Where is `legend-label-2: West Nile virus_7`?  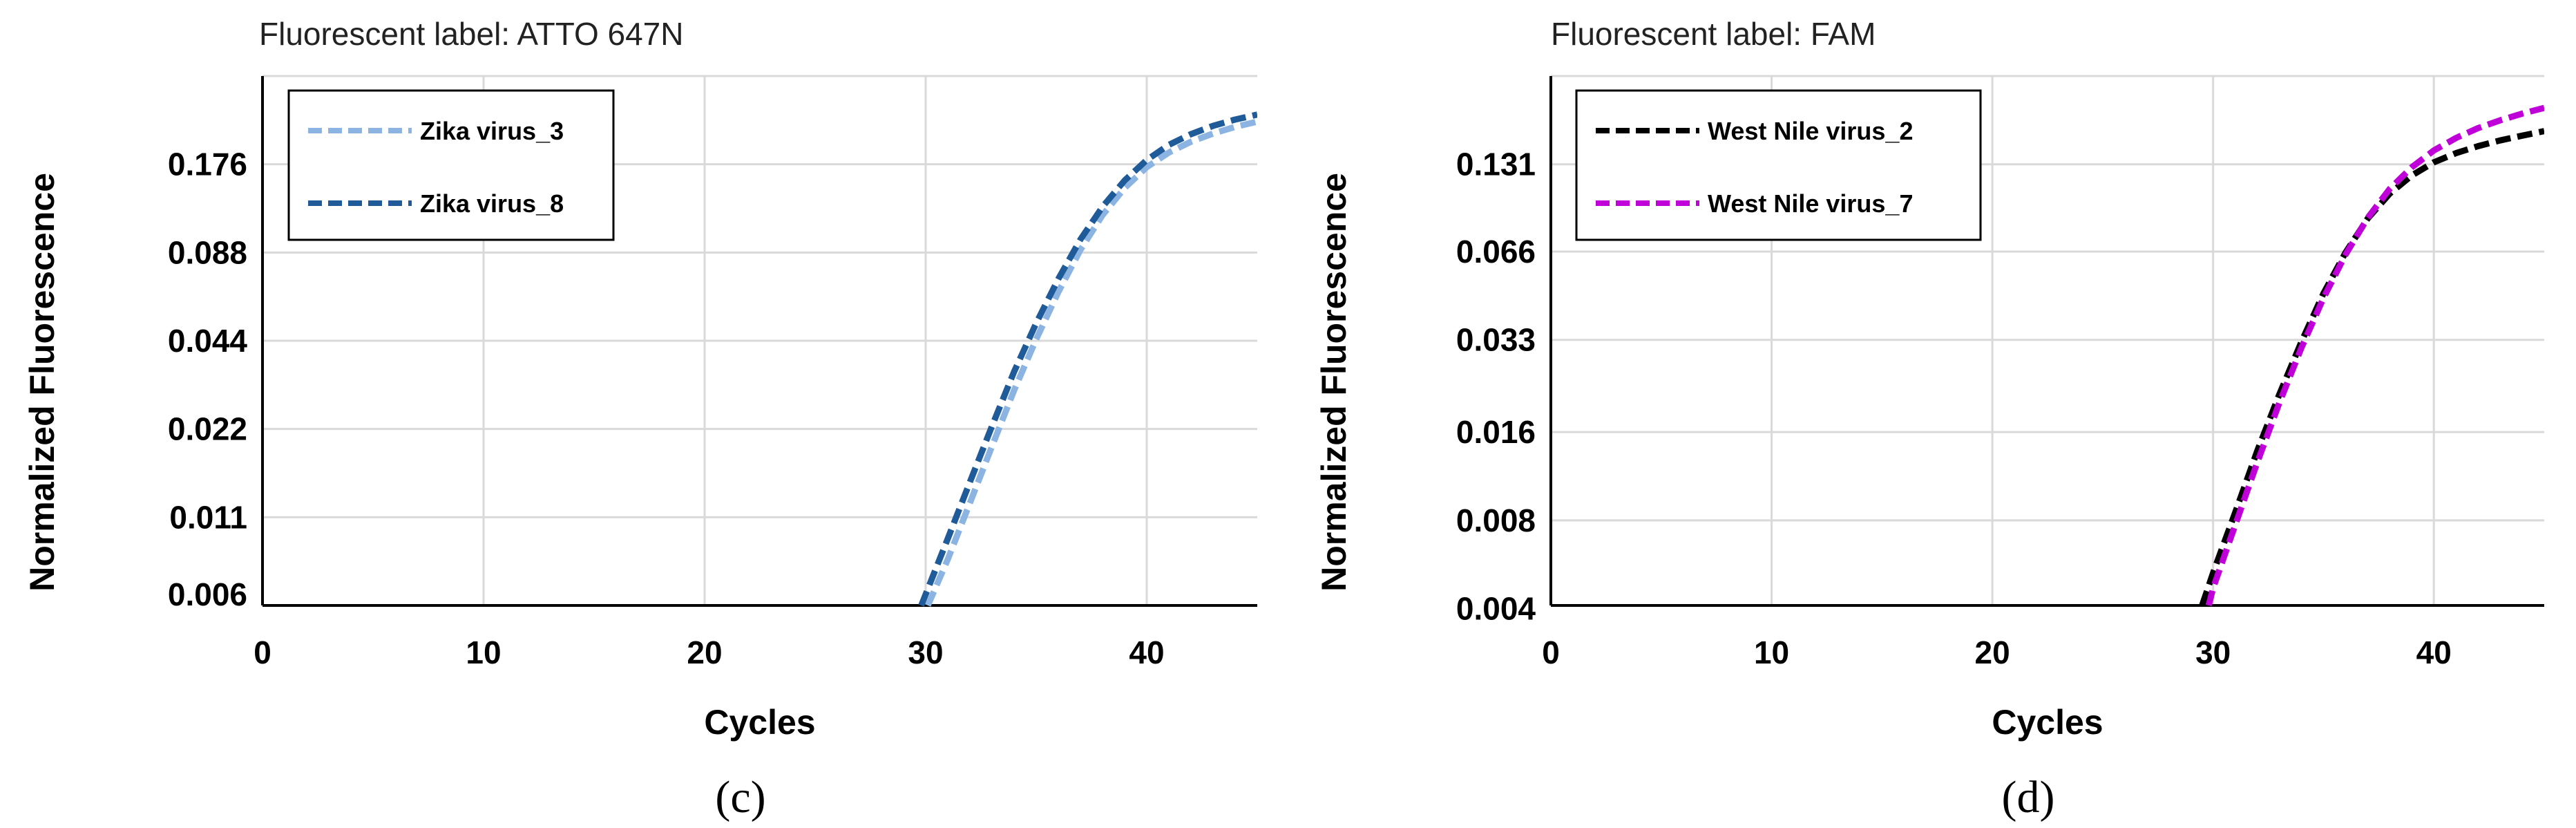
legend-label-2: West Nile virus_7 is located at coordinates (1810, 203).